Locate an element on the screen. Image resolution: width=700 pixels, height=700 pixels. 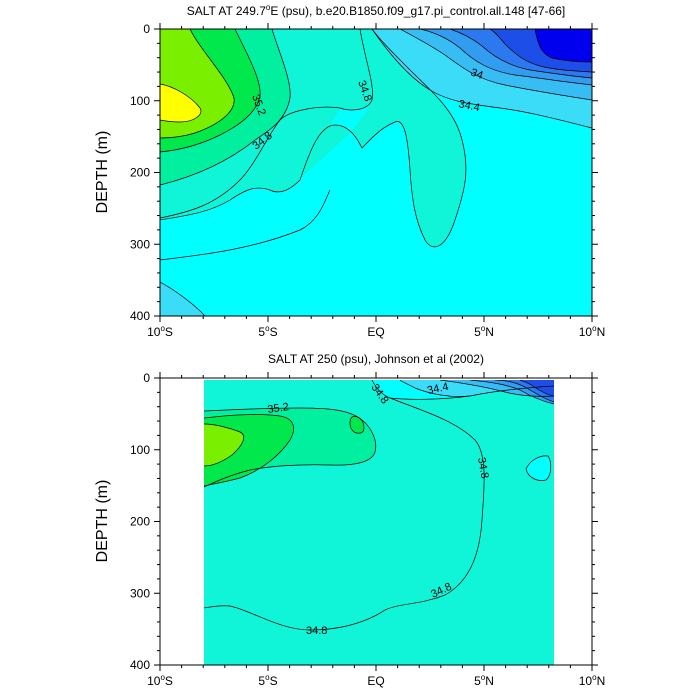
panel2-label-34-4: 34.4 is located at coordinates (437, 389).